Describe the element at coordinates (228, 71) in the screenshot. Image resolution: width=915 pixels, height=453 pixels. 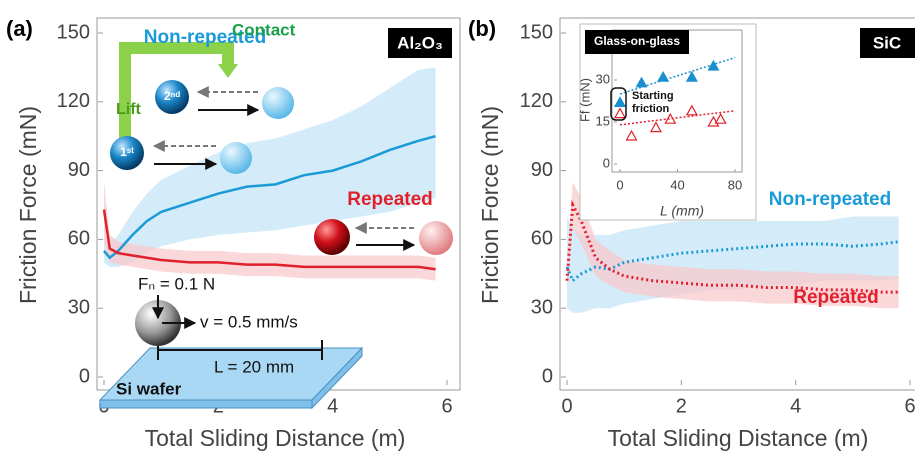
I see `arrow-head` at that location.